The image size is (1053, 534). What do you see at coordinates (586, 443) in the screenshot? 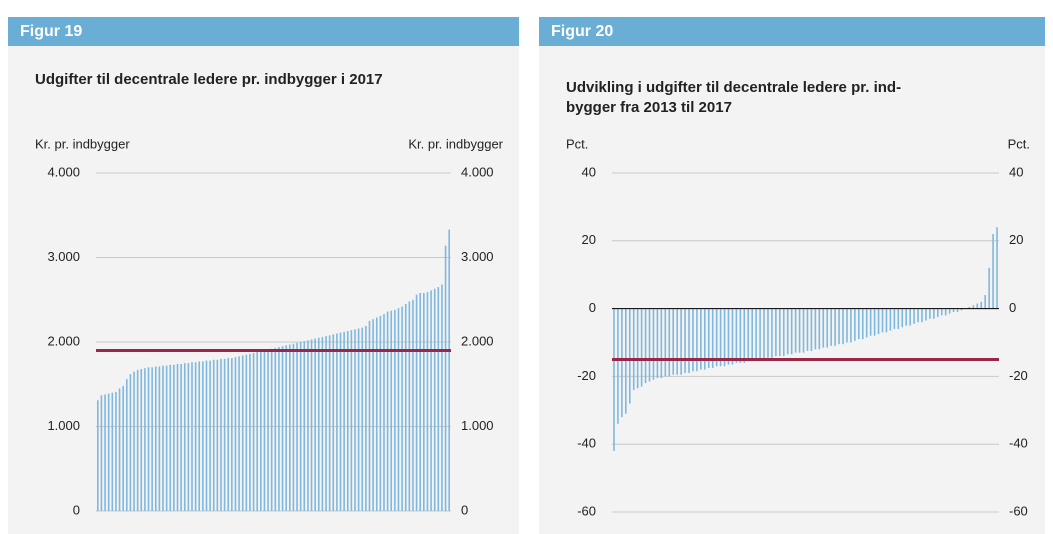
I see `y-tick-label: -40` at bounding box center [586, 443].